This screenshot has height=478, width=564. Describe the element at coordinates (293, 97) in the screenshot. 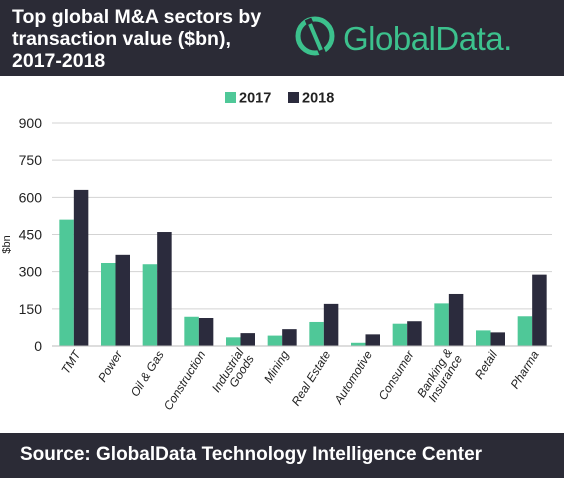

I see `legend-swatch-2018` at that location.